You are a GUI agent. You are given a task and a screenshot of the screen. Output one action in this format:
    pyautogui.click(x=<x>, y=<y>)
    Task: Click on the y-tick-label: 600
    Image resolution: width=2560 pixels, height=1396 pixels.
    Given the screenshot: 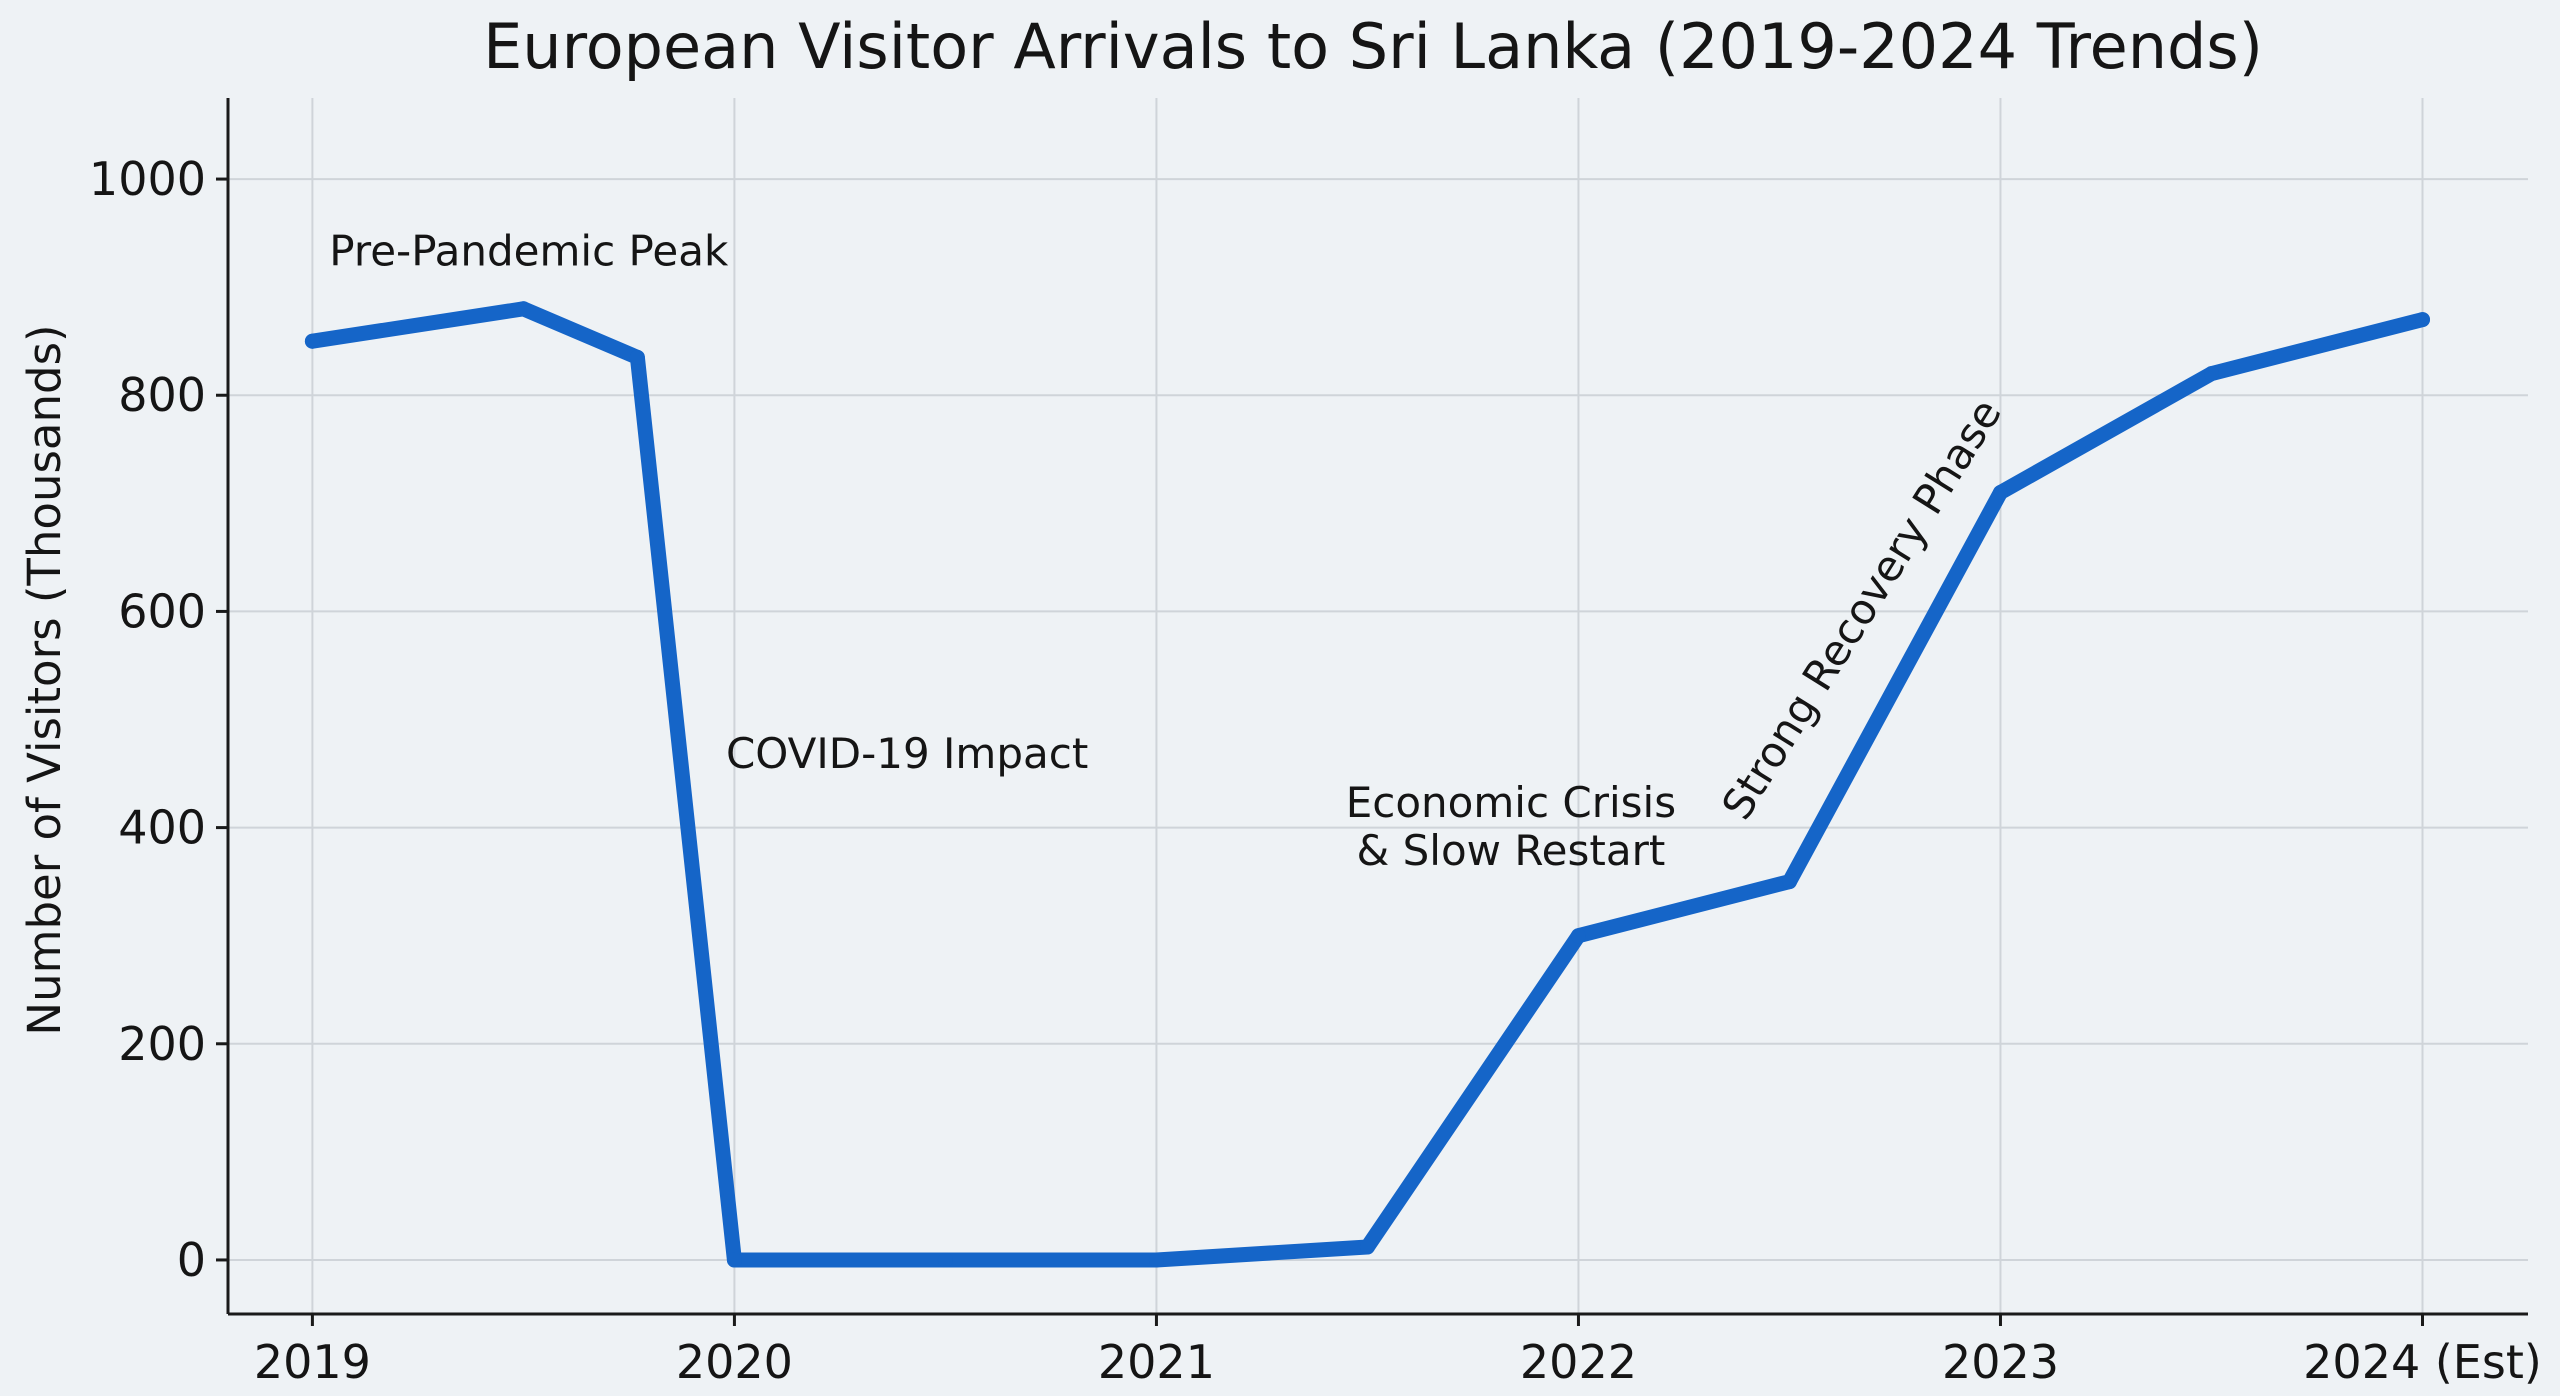 What is the action you would take?
    pyautogui.click(x=162, y=611)
    